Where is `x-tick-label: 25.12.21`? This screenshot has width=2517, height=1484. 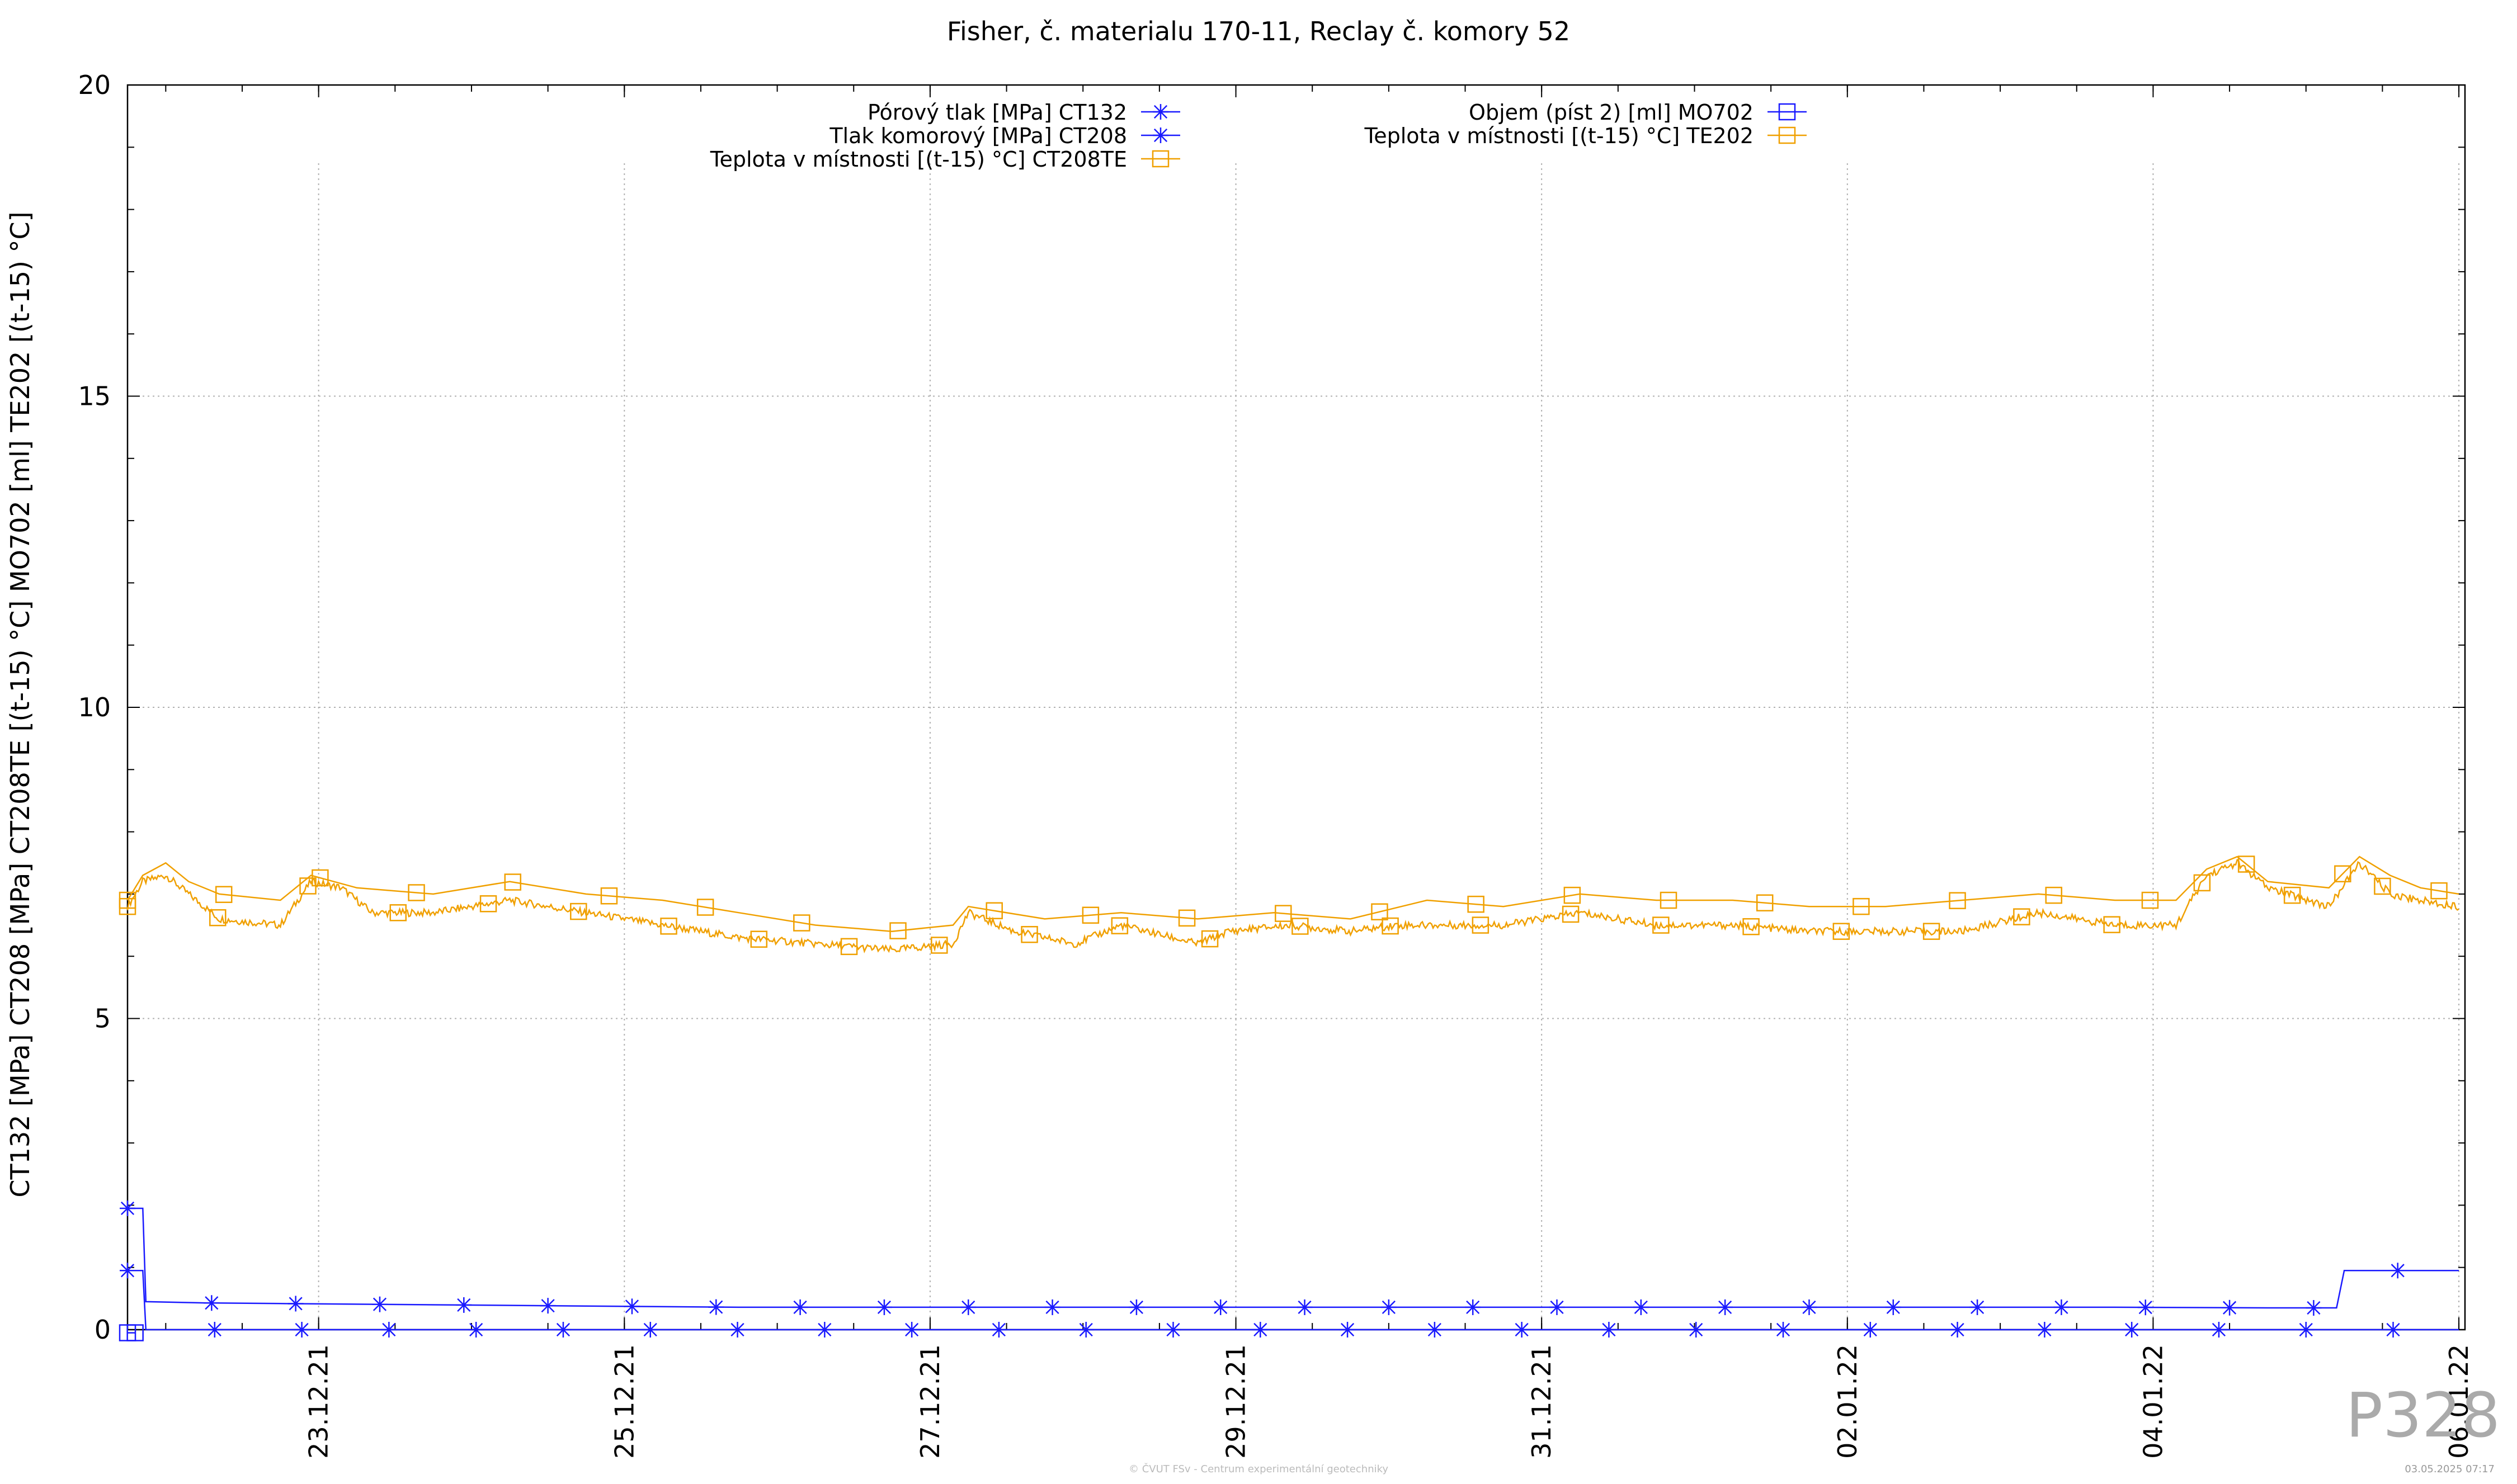 x-tick-label: 25.12.21 is located at coordinates (624, 1401).